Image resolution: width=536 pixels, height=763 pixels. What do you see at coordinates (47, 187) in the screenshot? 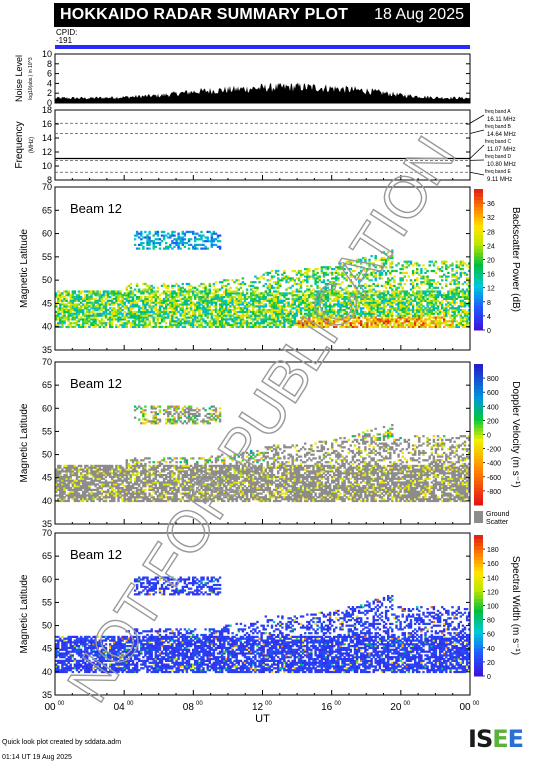
I see `power-y-tick-label: 70` at bounding box center [47, 187].